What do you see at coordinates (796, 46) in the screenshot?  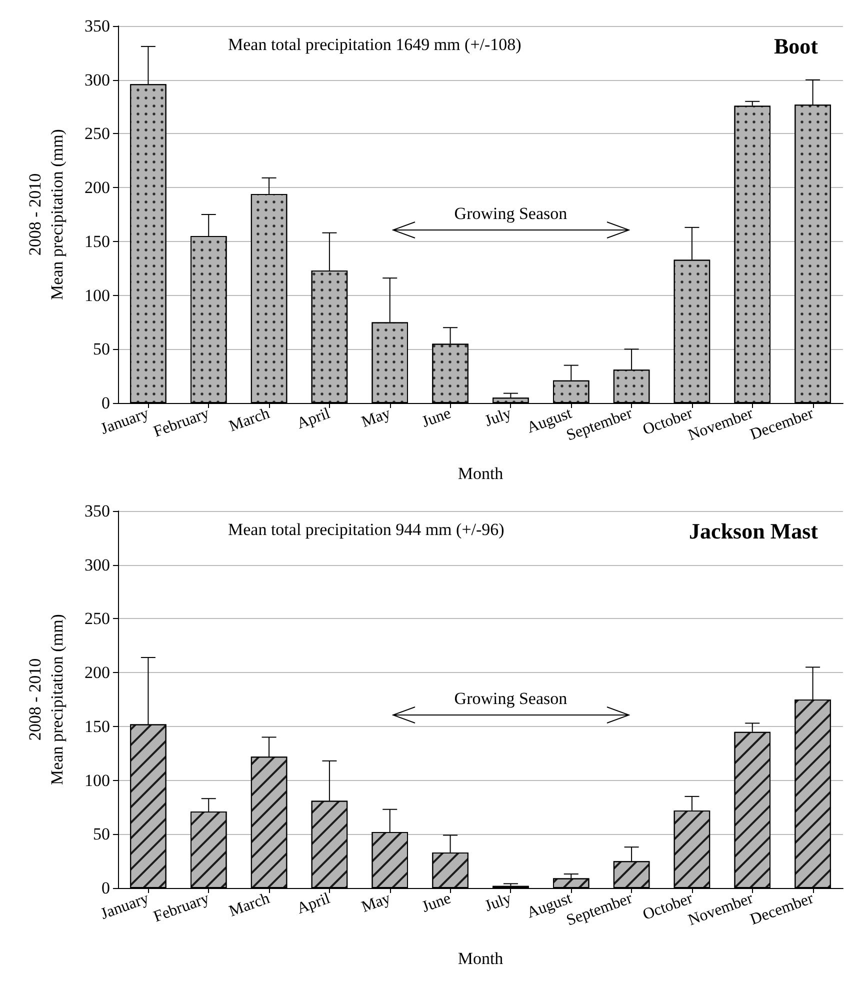 I see `chart-title: Boot` at bounding box center [796, 46].